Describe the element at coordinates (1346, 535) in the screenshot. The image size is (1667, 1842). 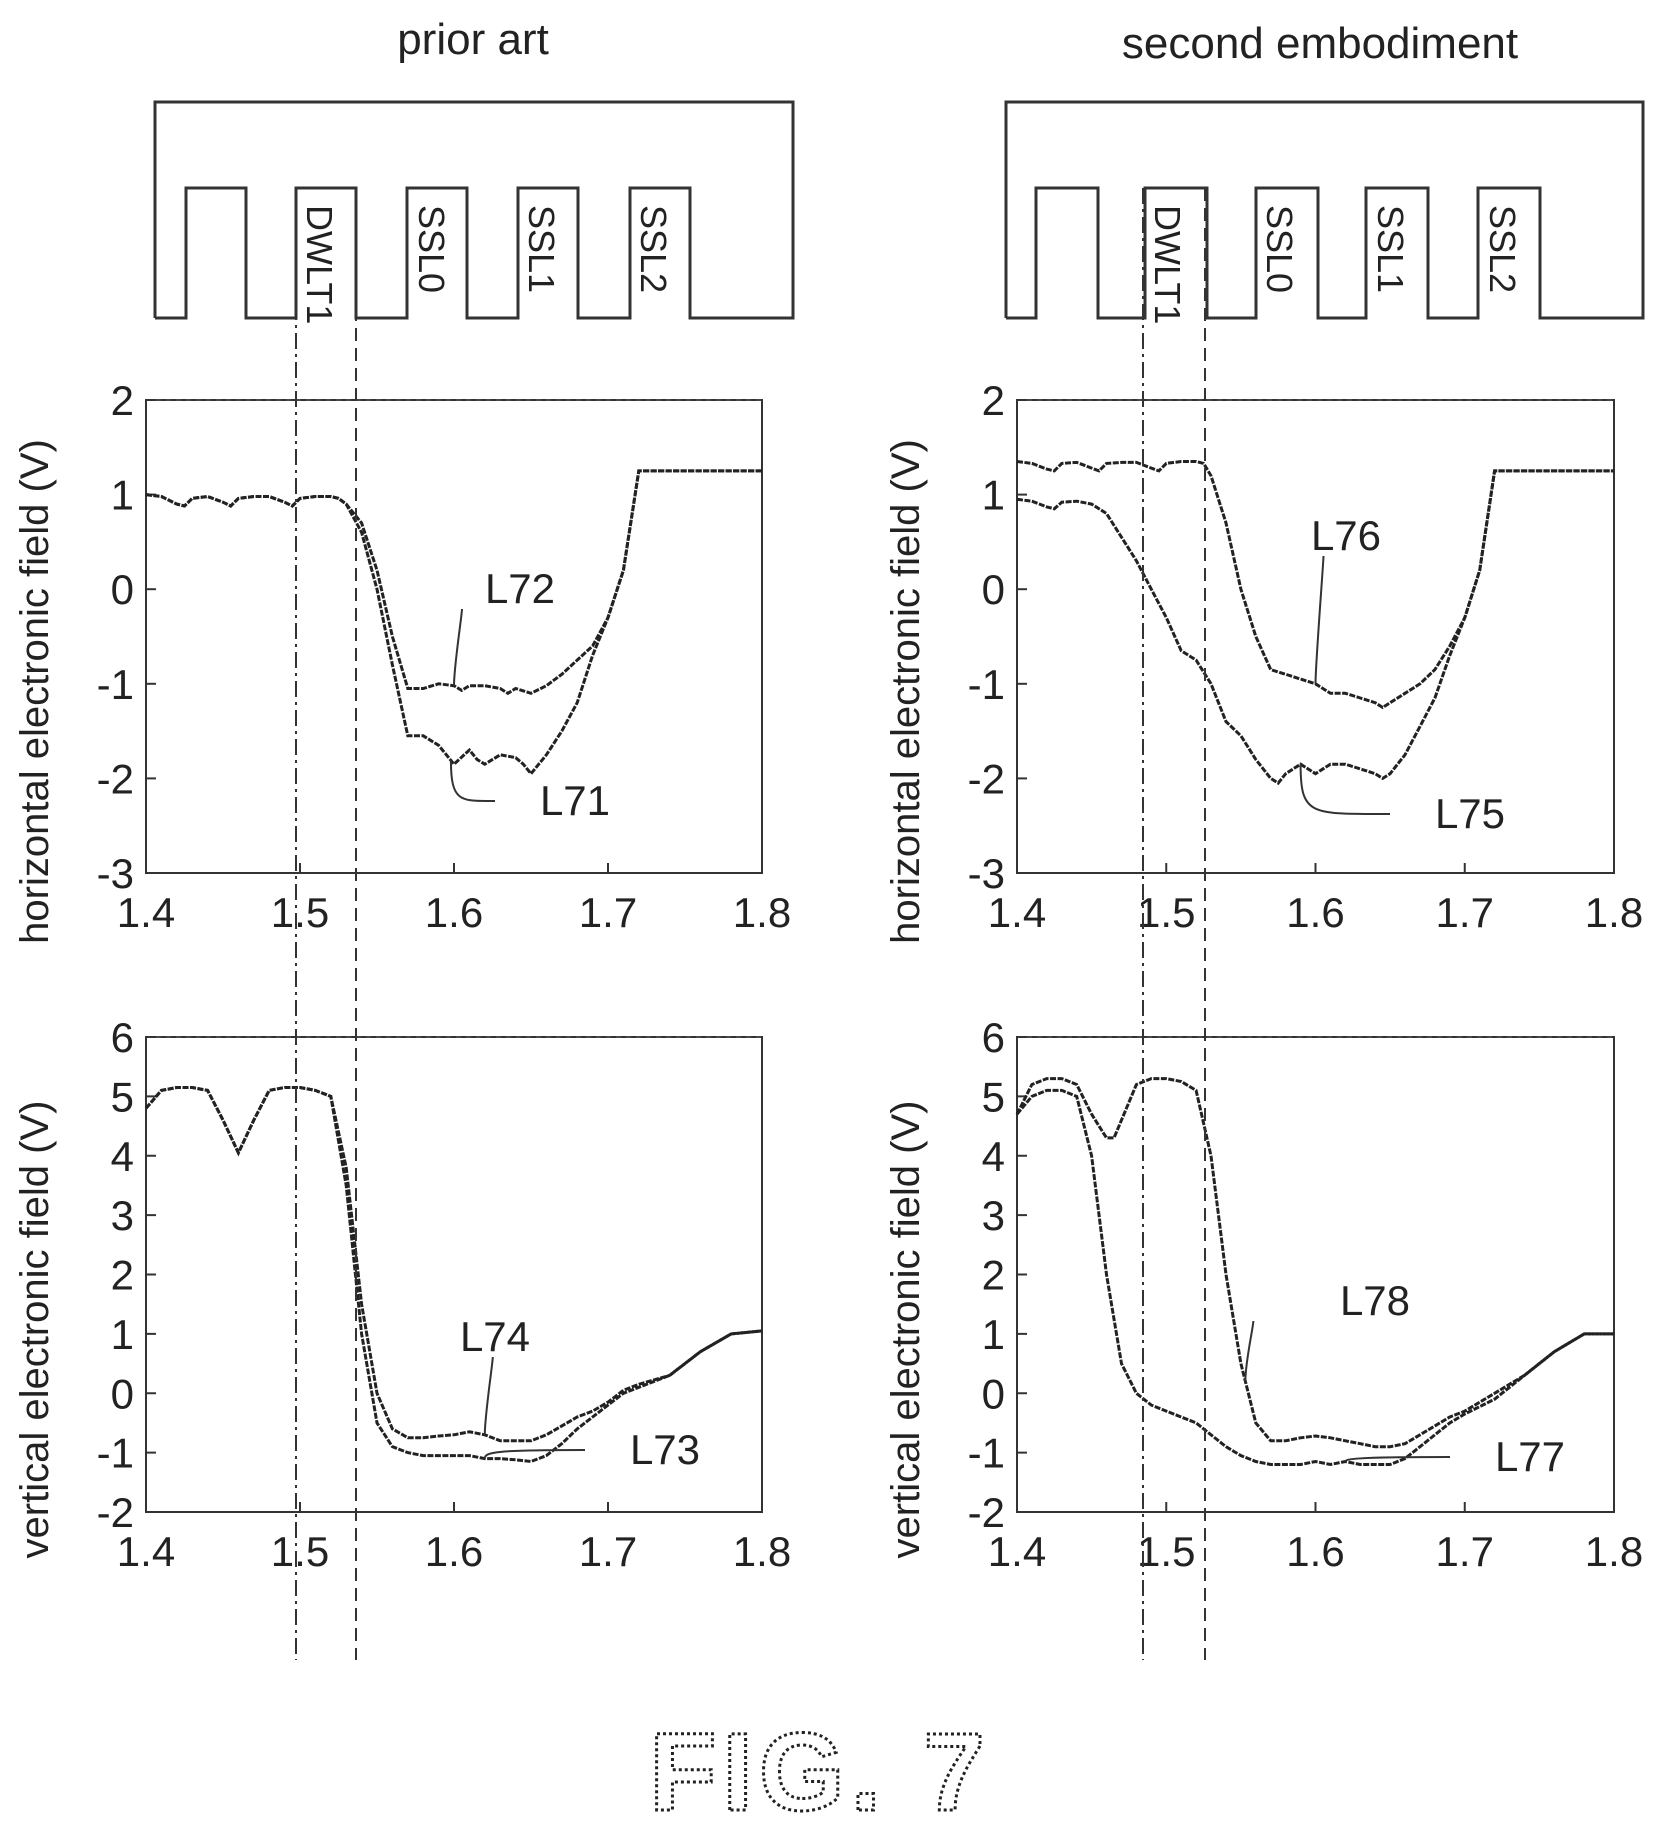
I see `callout-label-l76: L76` at that location.